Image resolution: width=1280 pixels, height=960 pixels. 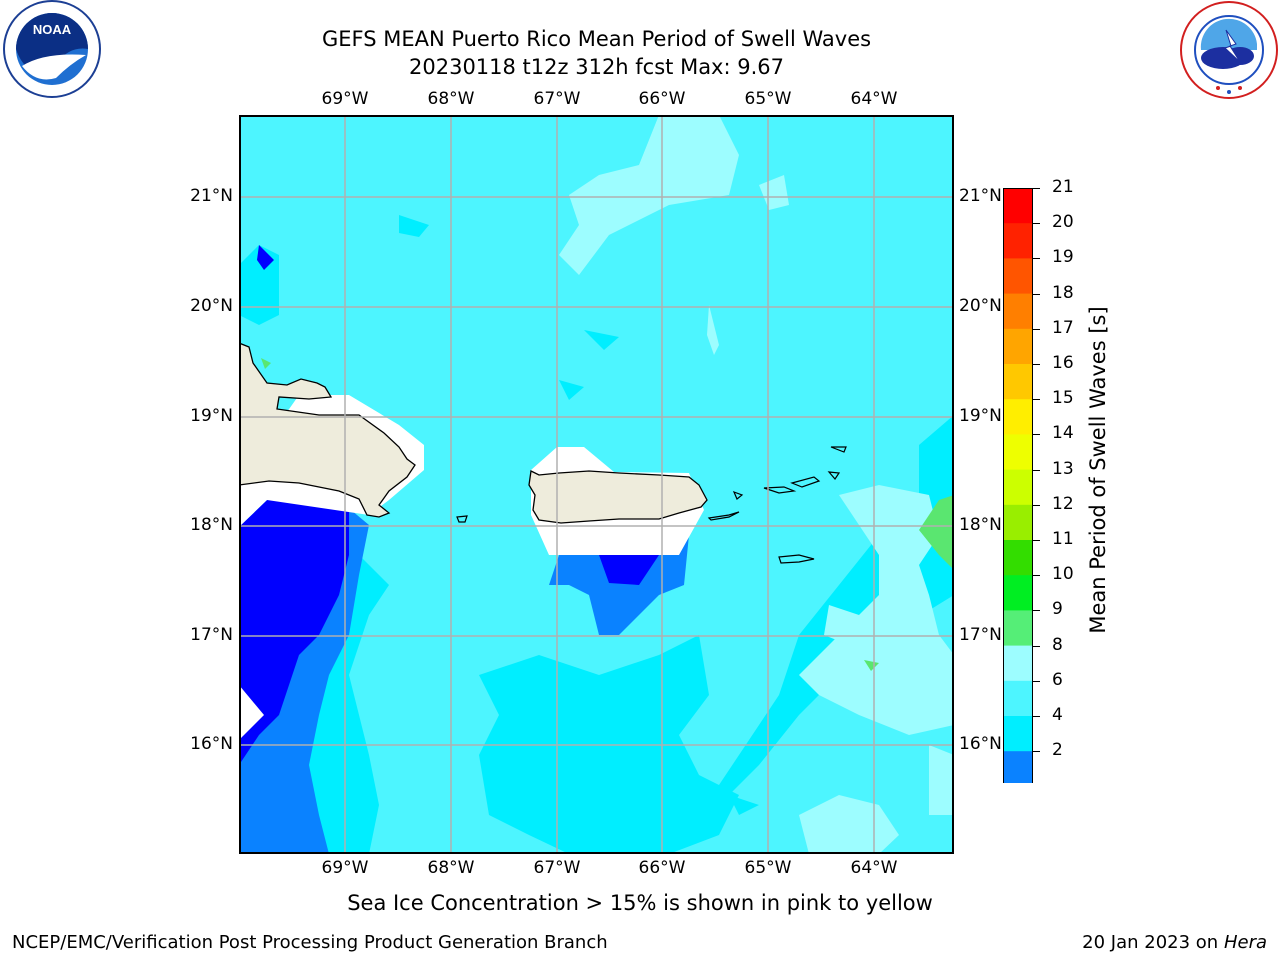 I want to click on lon-label-bottom: 64°W, so click(x=874, y=868).